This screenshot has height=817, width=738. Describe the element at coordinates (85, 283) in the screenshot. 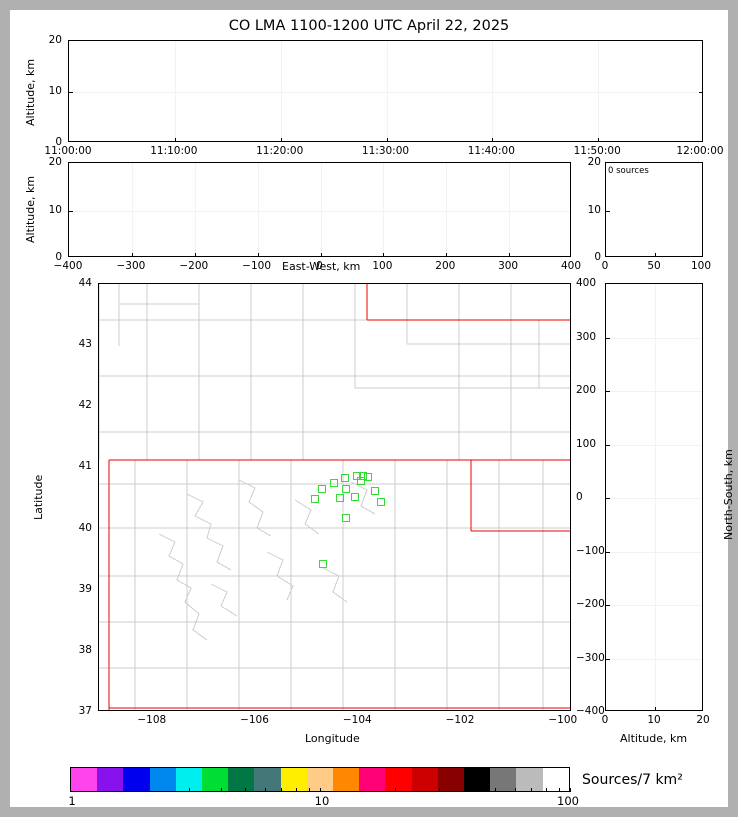

I see `ytick-label: 44` at that location.